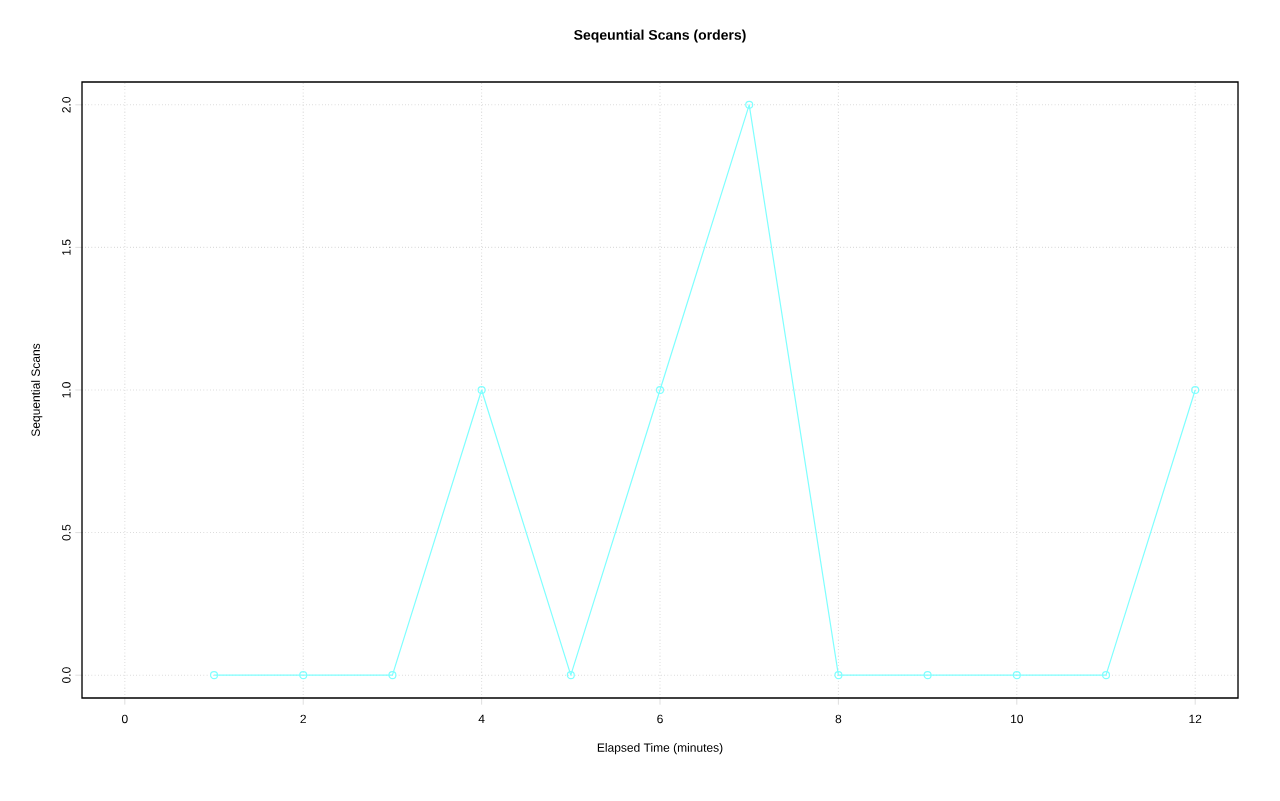 This screenshot has height=801, width=1280. What do you see at coordinates (660, 719) in the screenshot?
I see `x-tick-label: 6` at bounding box center [660, 719].